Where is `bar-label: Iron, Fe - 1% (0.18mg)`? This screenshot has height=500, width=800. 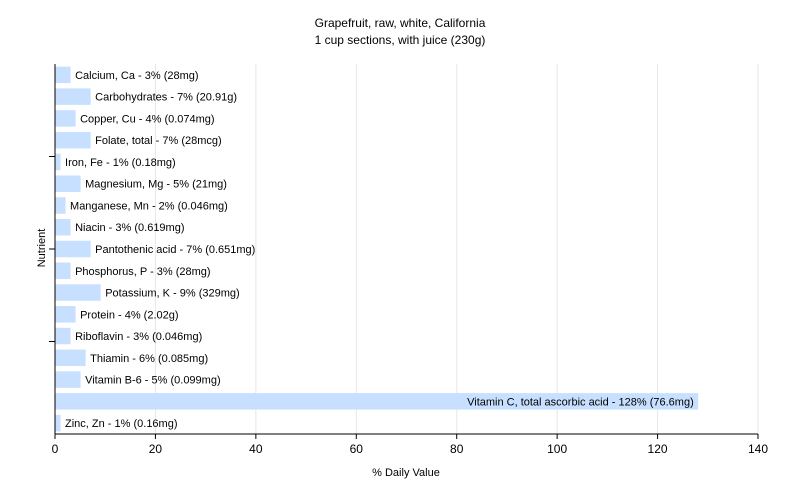
bar-label: Iron, Fe - 1% (0.18mg) is located at coordinates (120, 163).